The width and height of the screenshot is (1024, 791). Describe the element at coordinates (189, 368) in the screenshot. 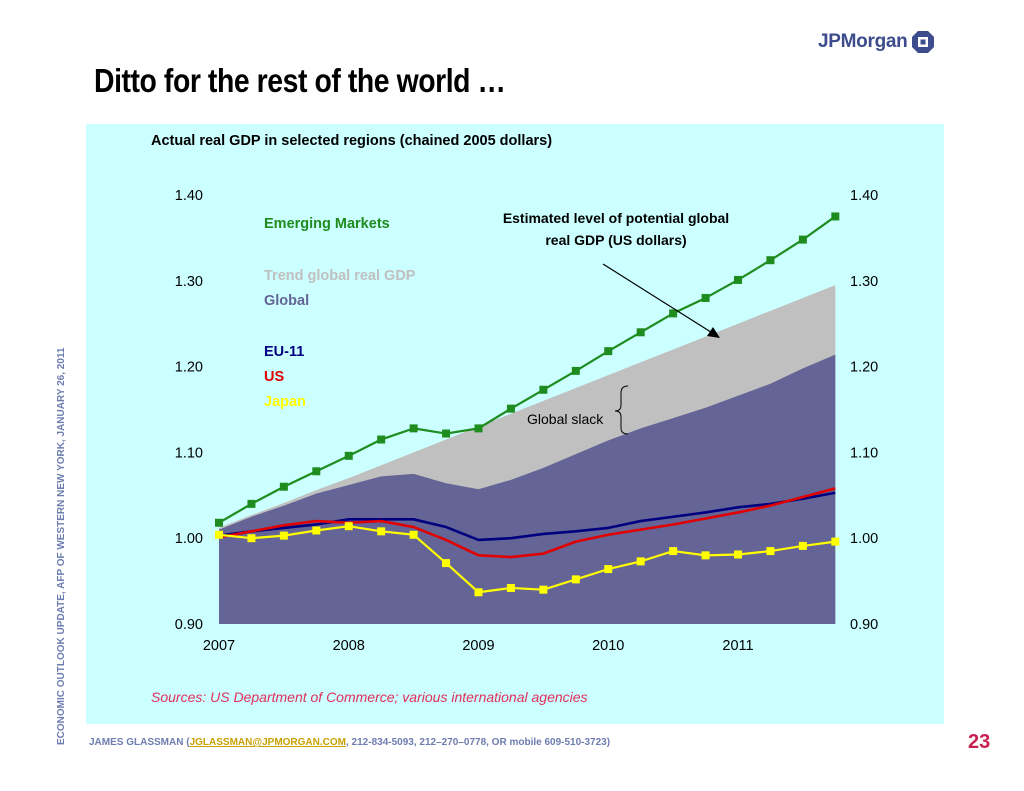

I see `y-tick-left: 1.20` at that location.